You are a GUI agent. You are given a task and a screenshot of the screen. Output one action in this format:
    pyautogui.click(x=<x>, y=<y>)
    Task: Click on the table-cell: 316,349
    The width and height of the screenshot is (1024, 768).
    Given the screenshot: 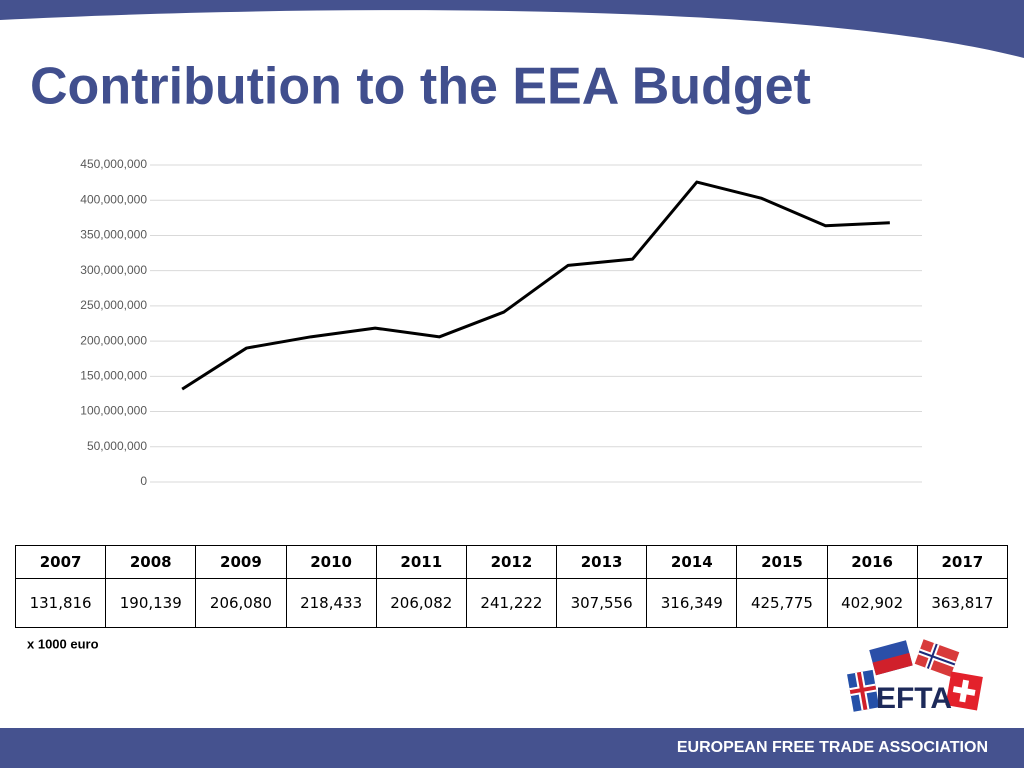 What is the action you would take?
    pyautogui.click(x=692, y=603)
    